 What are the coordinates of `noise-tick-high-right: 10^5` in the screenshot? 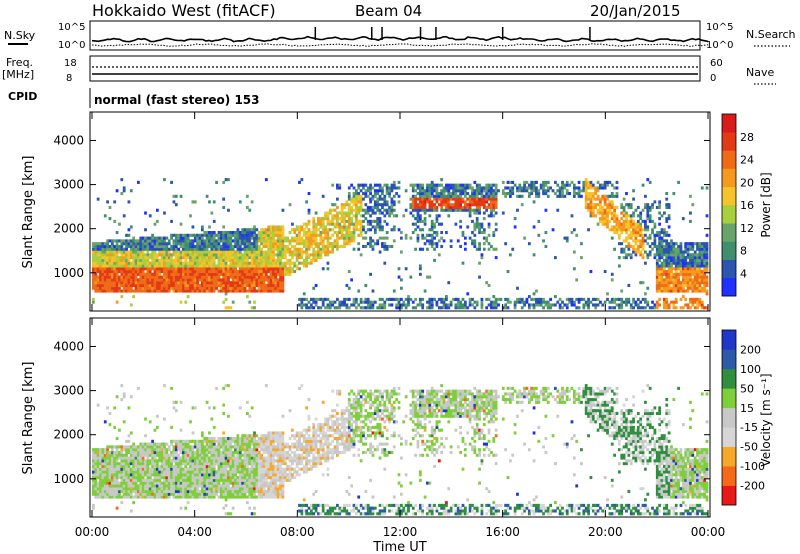 It's located at (719, 27).